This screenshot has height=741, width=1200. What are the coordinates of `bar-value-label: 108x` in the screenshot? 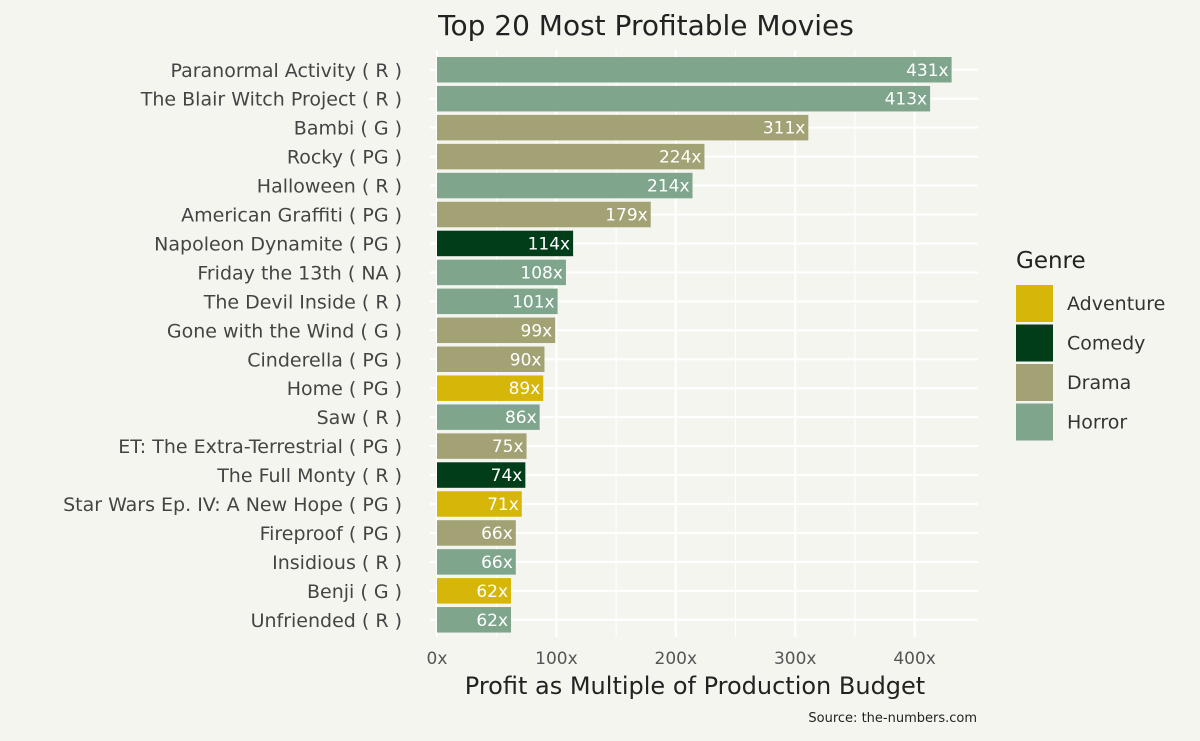 It's located at (541, 273).